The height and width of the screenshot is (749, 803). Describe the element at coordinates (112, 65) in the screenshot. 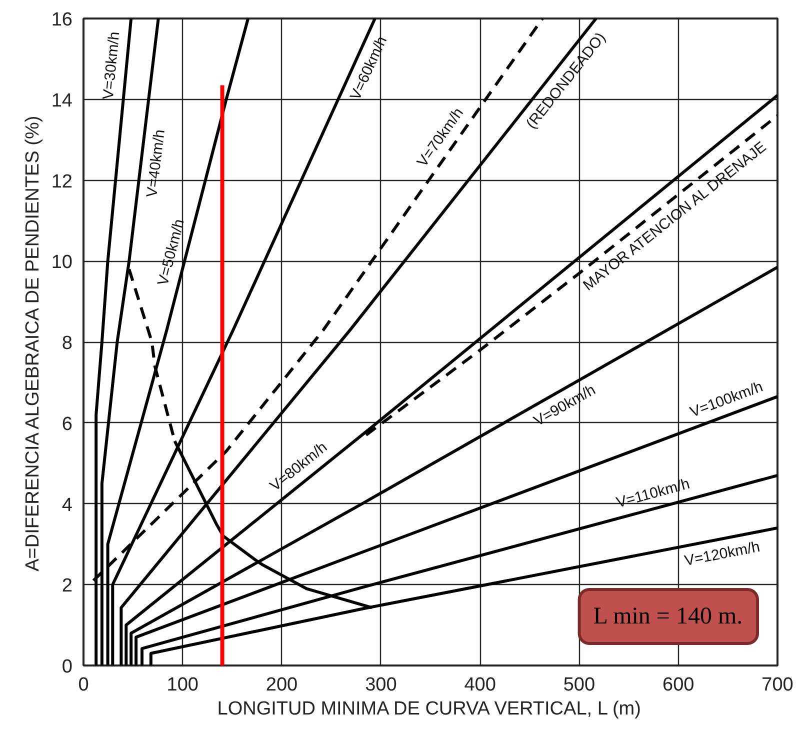

I see `text: V=30km/h` at that location.